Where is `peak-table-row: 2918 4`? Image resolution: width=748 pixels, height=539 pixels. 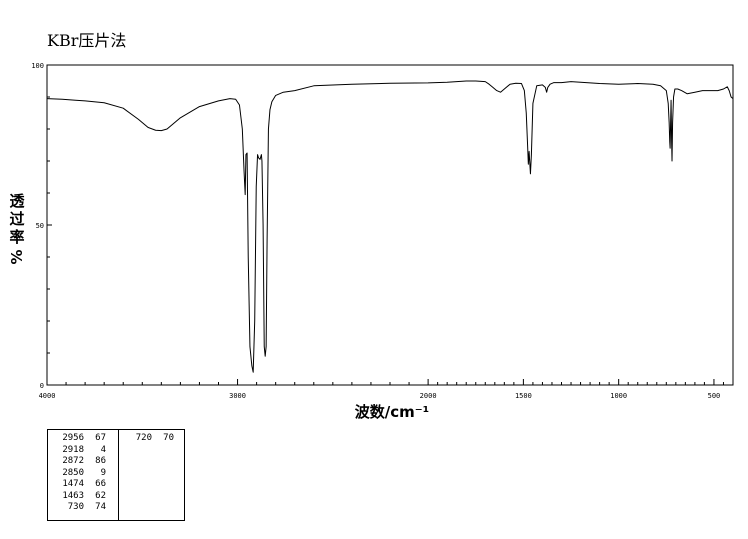
peak-table-row: 2918 4 is located at coordinates (77, 450).